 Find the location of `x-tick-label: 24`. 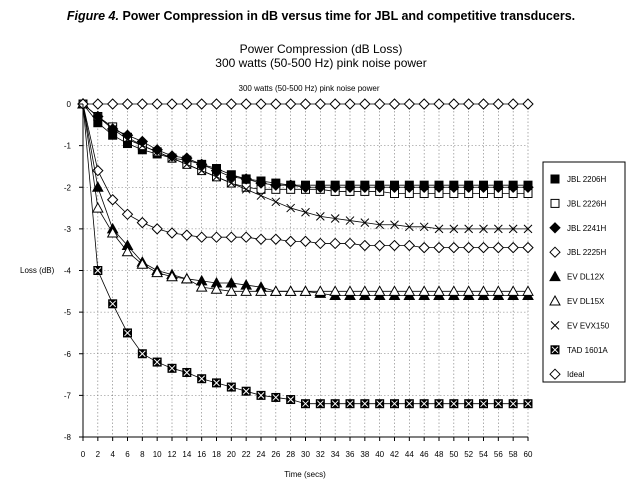

x-tick-label: 24 is located at coordinates (261, 454).